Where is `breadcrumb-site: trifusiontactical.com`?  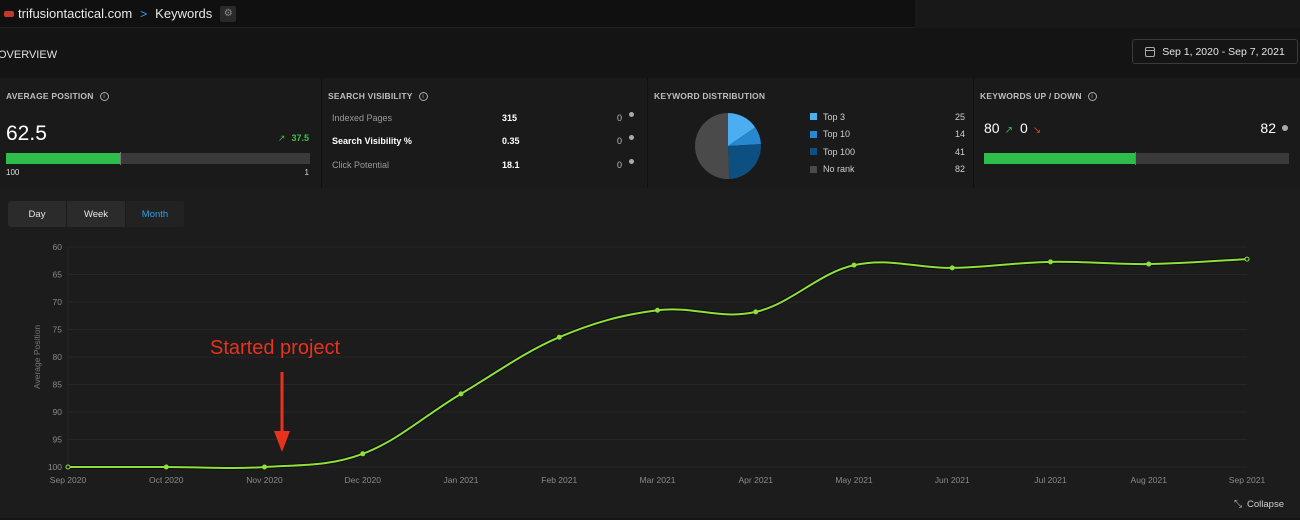 breadcrumb-site: trifusiontactical.com is located at coordinates (75, 13).